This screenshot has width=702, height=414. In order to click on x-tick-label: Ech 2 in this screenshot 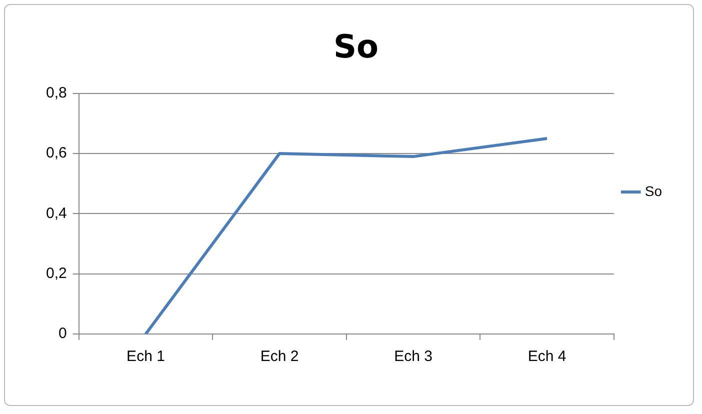, I will do `click(279, 357)`.